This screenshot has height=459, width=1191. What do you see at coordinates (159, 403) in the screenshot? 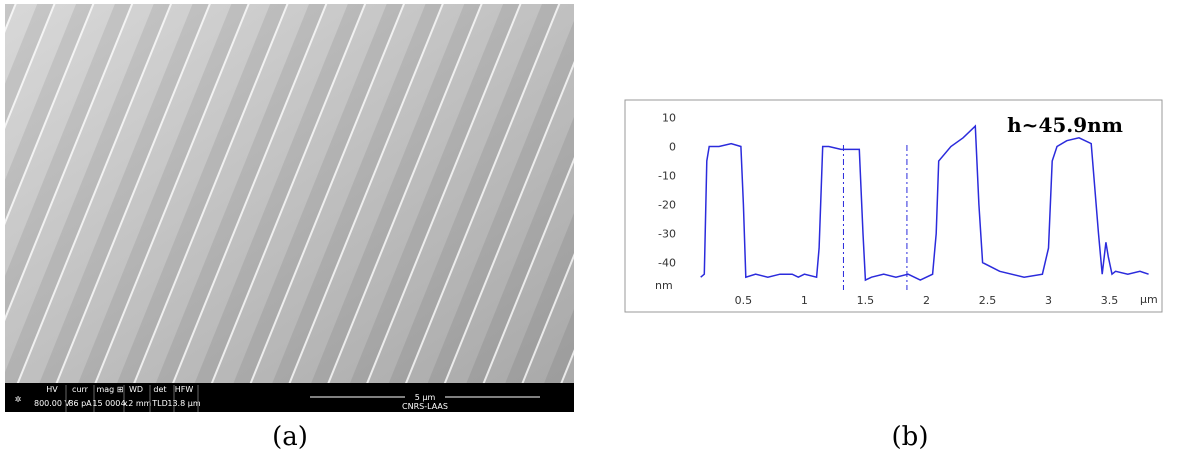
I see `info-value: TLD` at bounding box center [159, 403].